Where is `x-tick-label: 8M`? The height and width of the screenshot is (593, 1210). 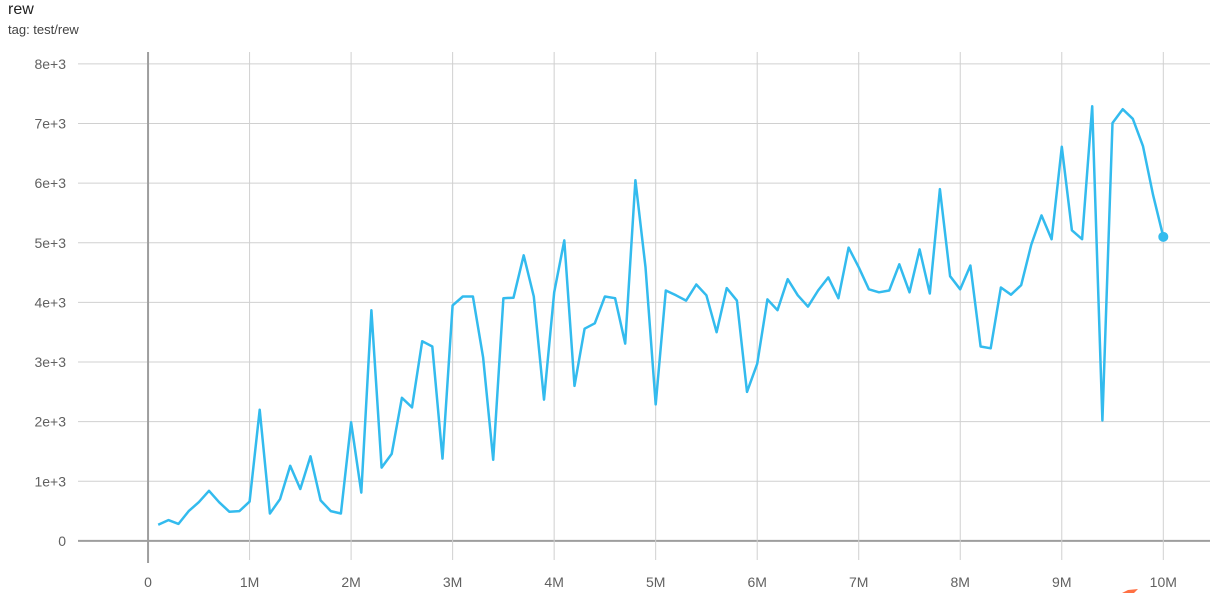
x-tick-label: 8M is located at coordinates (960, 582).